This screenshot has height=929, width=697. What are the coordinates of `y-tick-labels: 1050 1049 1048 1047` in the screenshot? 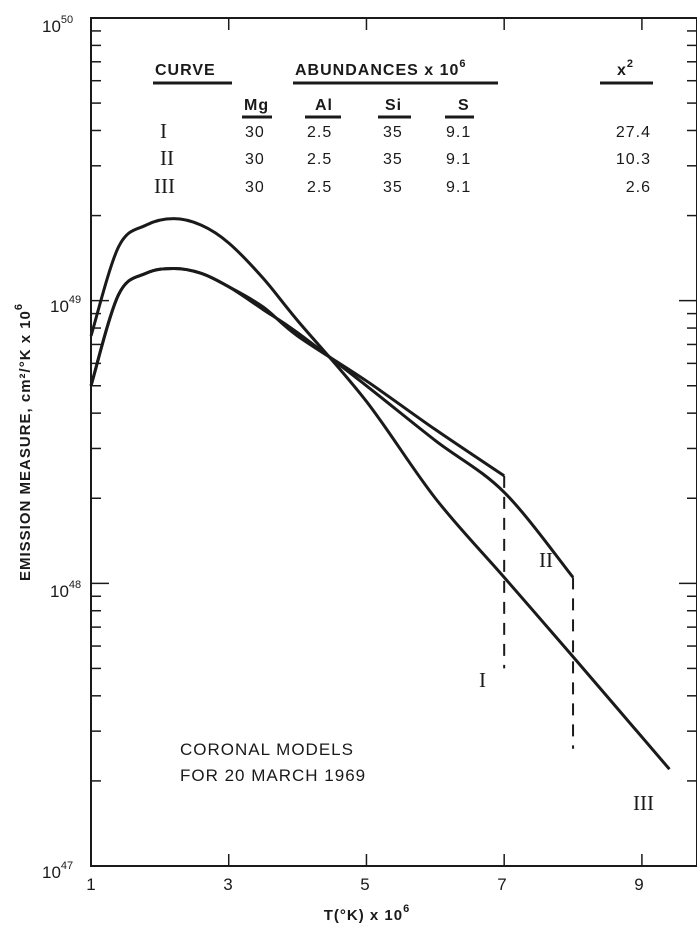 It's located at (61, 448).